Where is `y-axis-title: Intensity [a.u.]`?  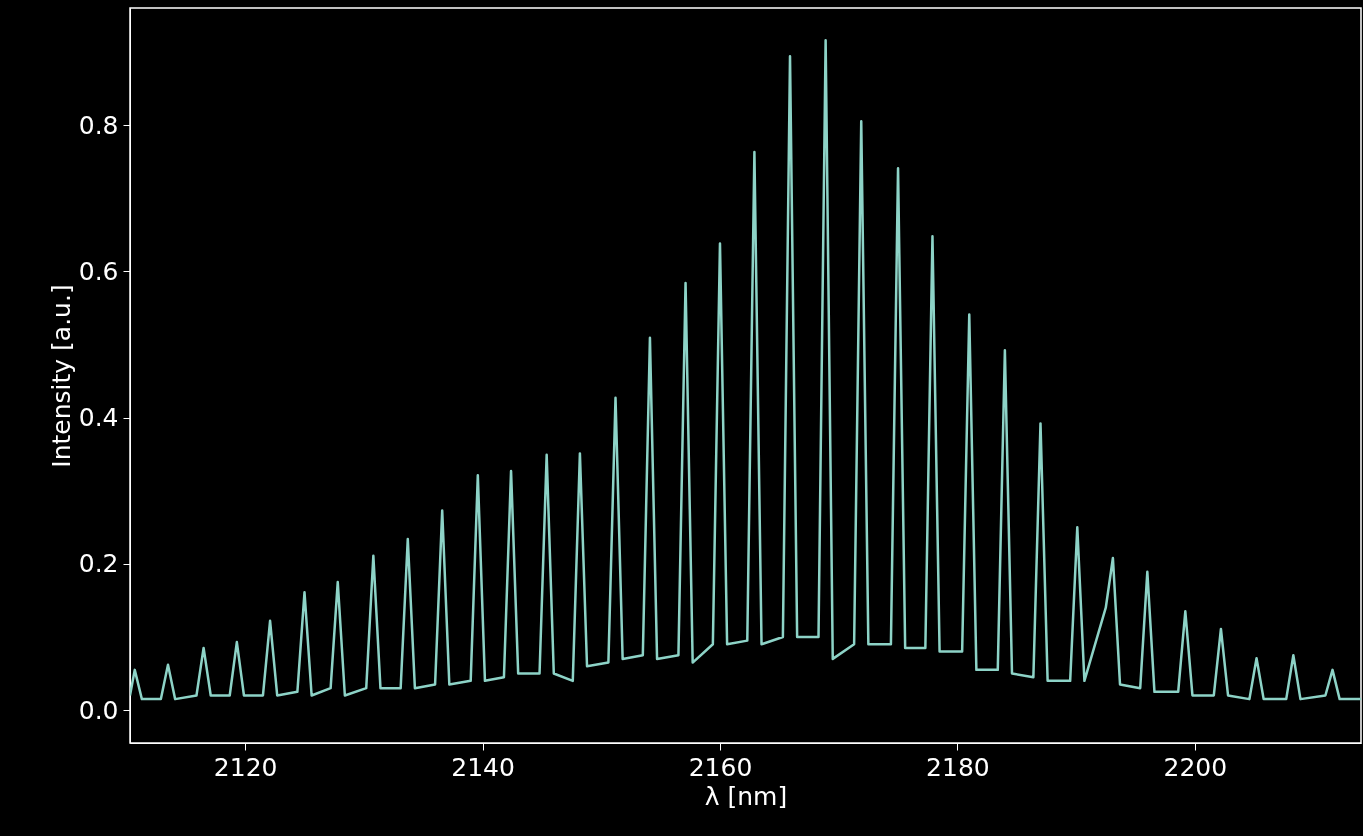
y-axis-title: Intensity [a.u.] is located at coordinates (61, 376).